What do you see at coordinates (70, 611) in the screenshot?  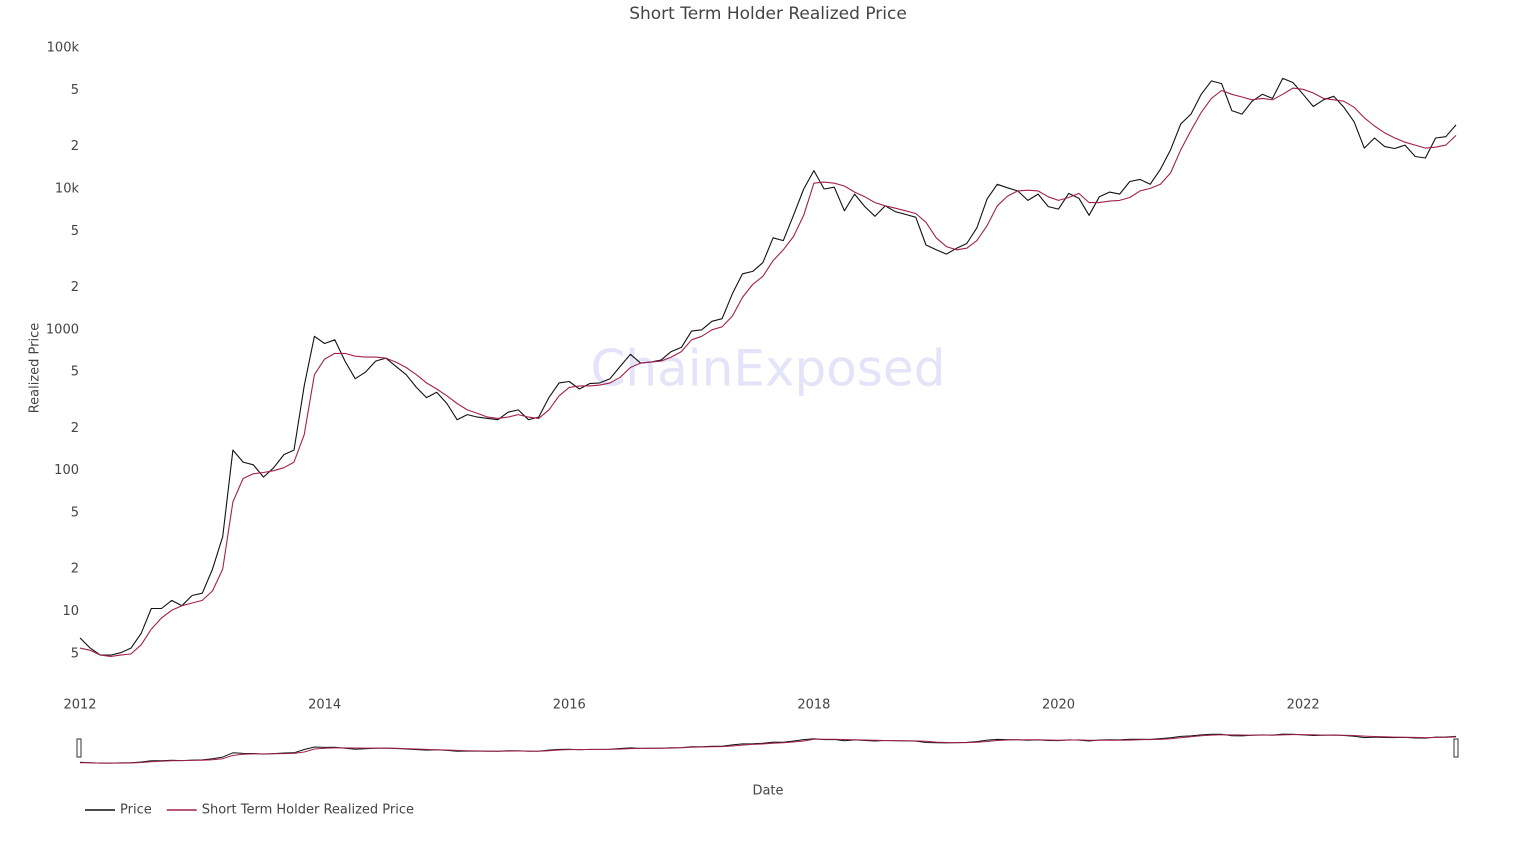 I see `y-tick-label: 10` at bounding box center [70, 611].